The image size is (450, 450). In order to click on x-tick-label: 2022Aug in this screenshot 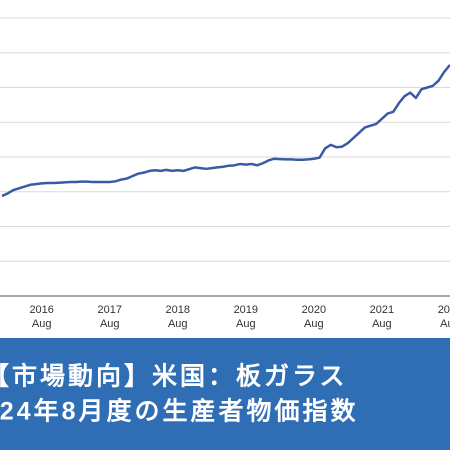, I will do `click(444, 317)`.